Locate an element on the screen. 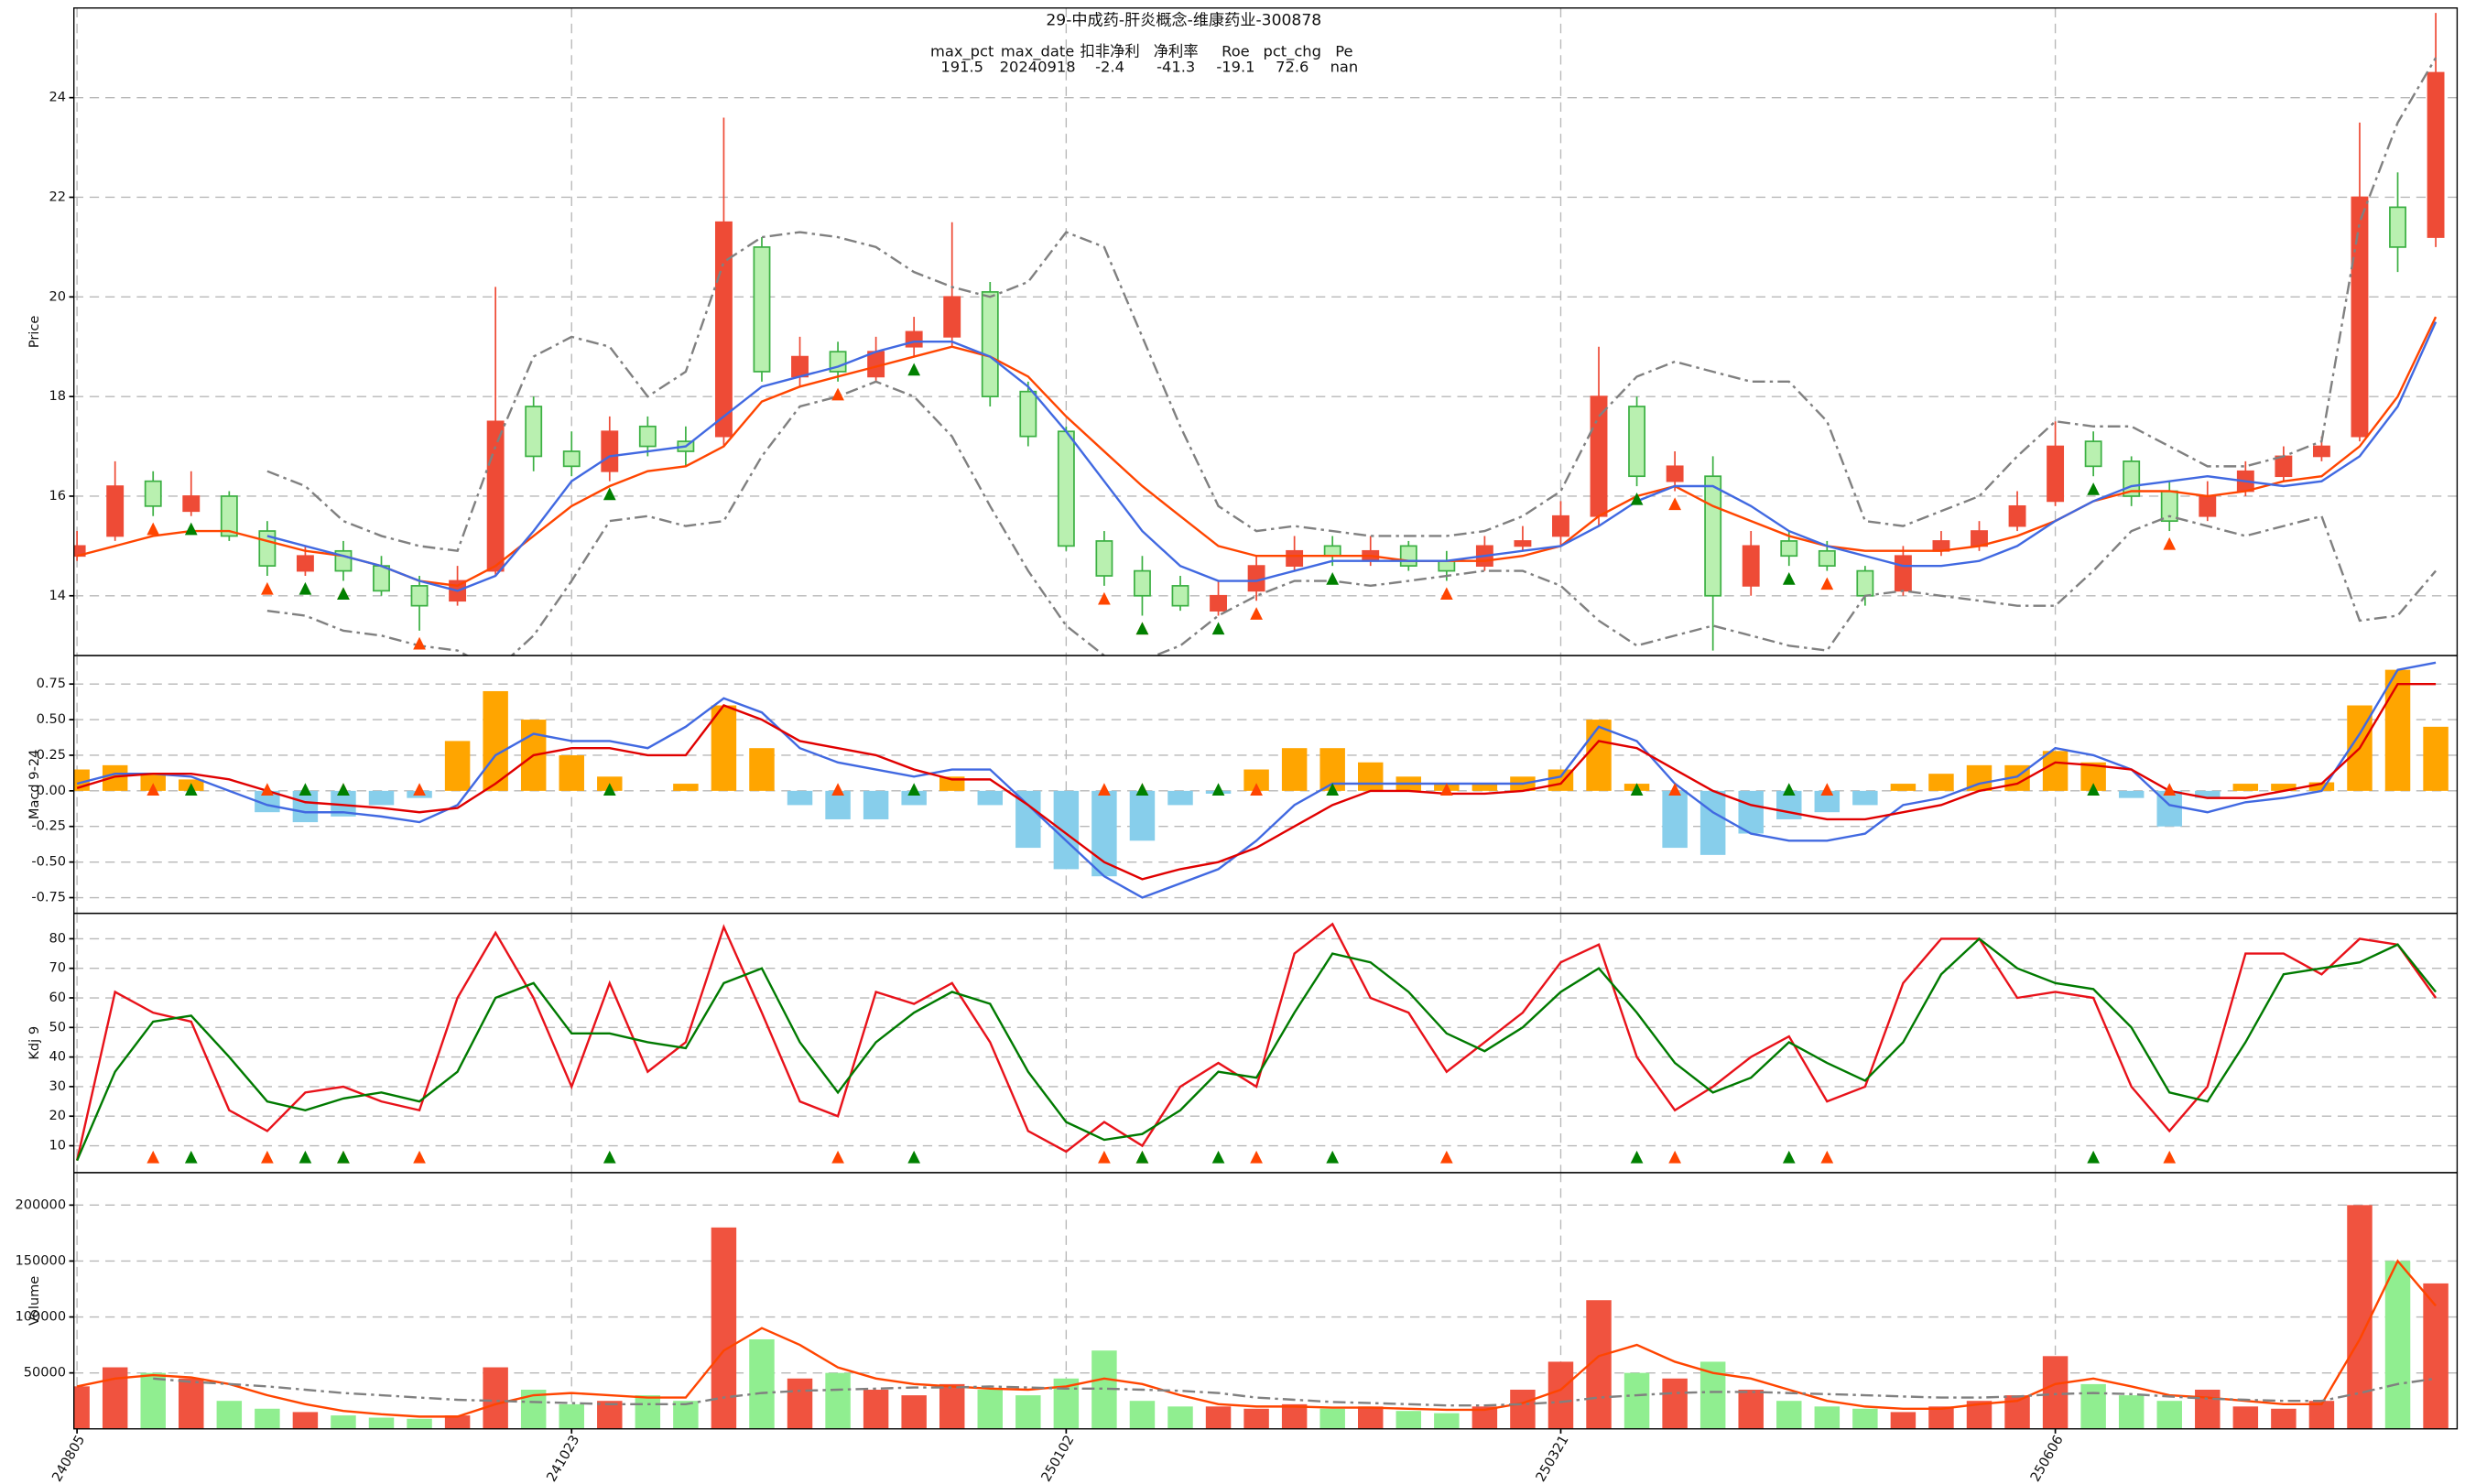  y-tick-label: 18 is located at coordinates (58, 396).